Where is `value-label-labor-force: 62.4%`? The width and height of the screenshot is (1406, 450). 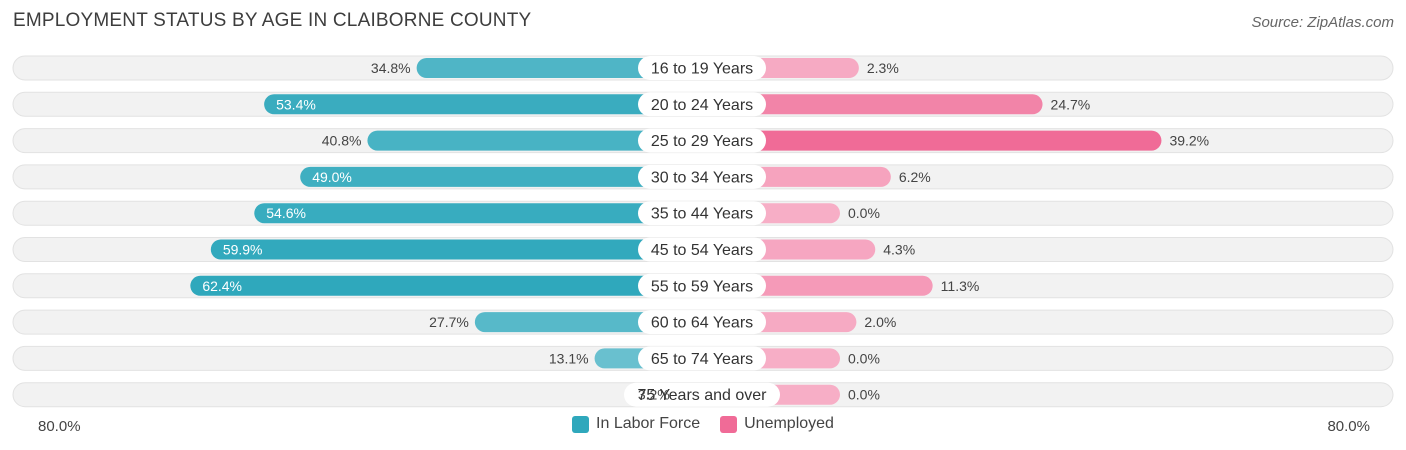 value-label-labor-force: 62.4% is located at coordinates (222, 286).